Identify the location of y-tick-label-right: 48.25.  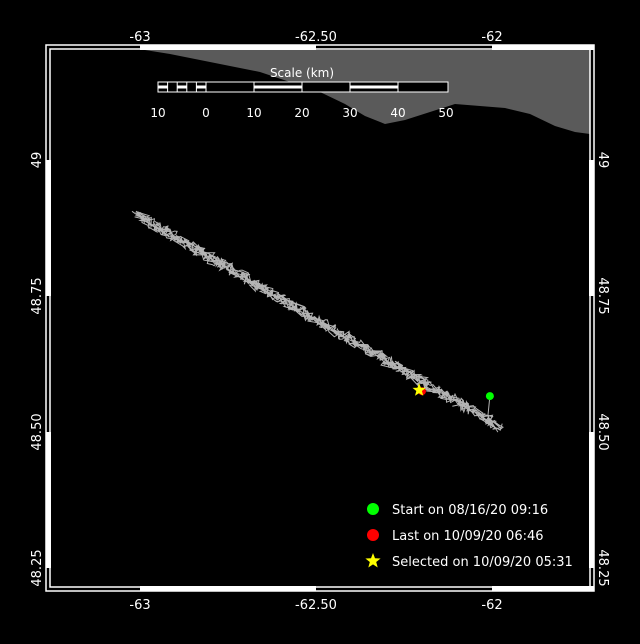
(602, 567).